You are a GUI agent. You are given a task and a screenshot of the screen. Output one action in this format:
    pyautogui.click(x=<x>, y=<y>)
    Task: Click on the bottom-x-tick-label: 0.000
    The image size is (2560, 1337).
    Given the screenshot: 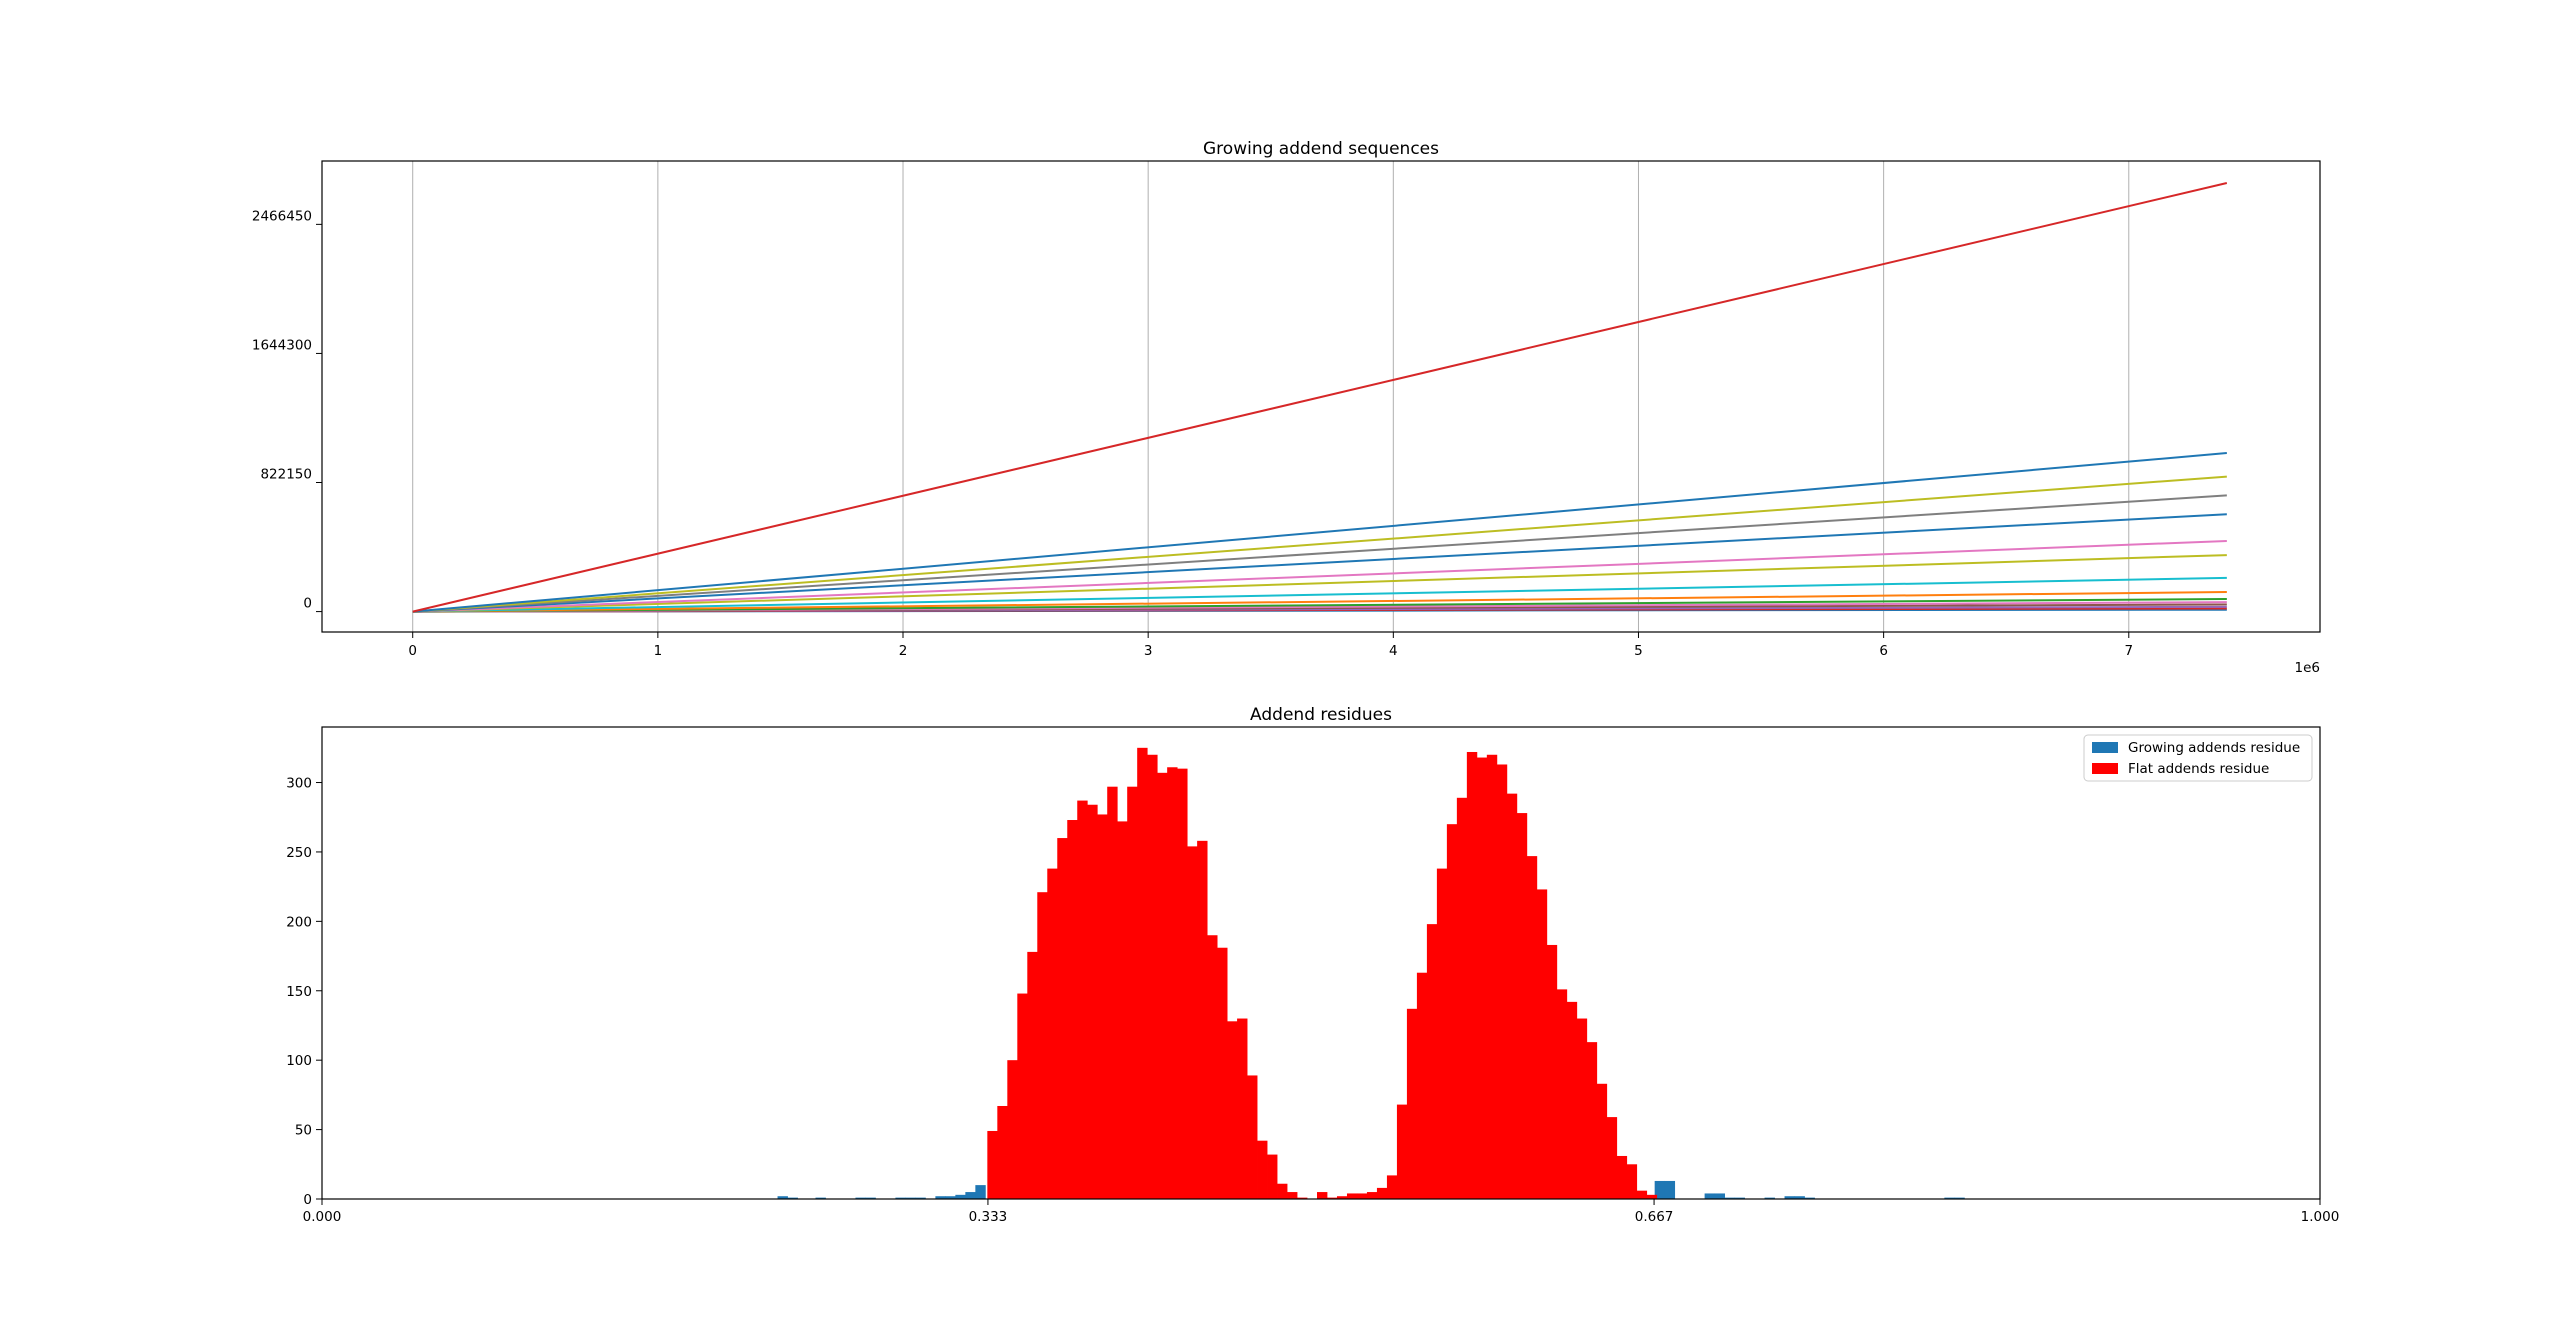 What is the action you would take?
    pyautogui.click(x=322, y=1217)
    